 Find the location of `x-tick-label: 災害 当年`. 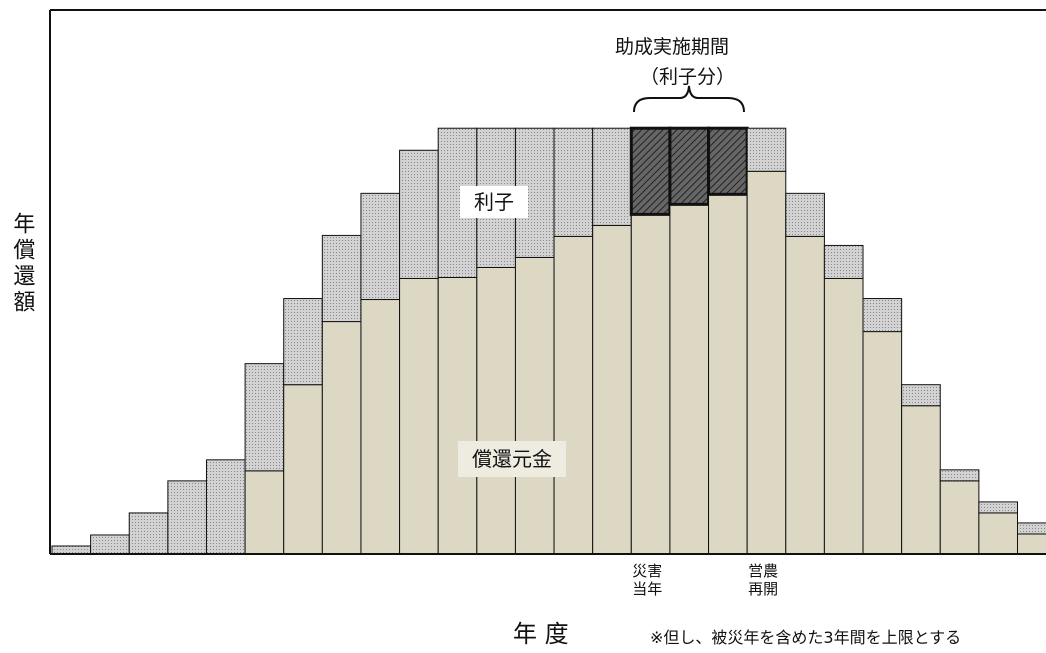

x-tick-label: 災害 当年 is located at coordinates (647, 580).